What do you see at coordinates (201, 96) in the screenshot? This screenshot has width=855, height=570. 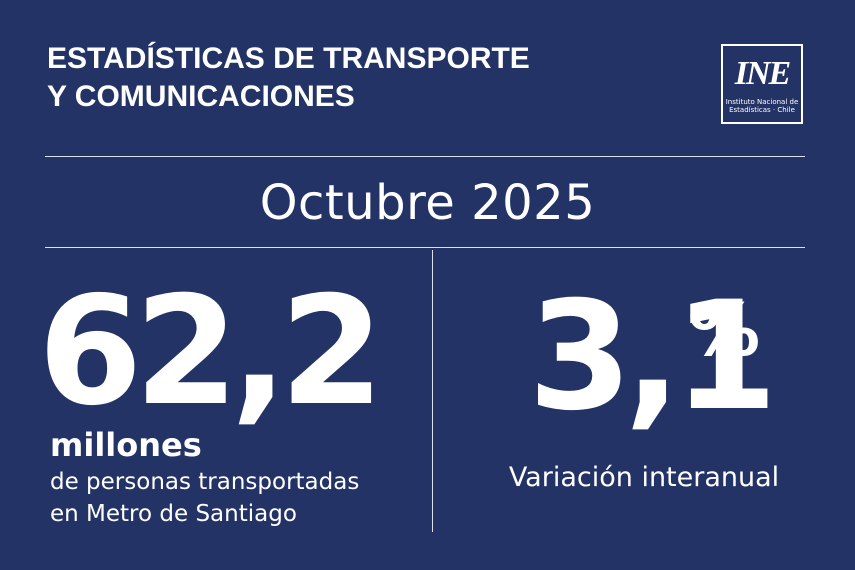 I see `title-line-2: Y COMUNICACIONES` at bounding box center [201, 96].